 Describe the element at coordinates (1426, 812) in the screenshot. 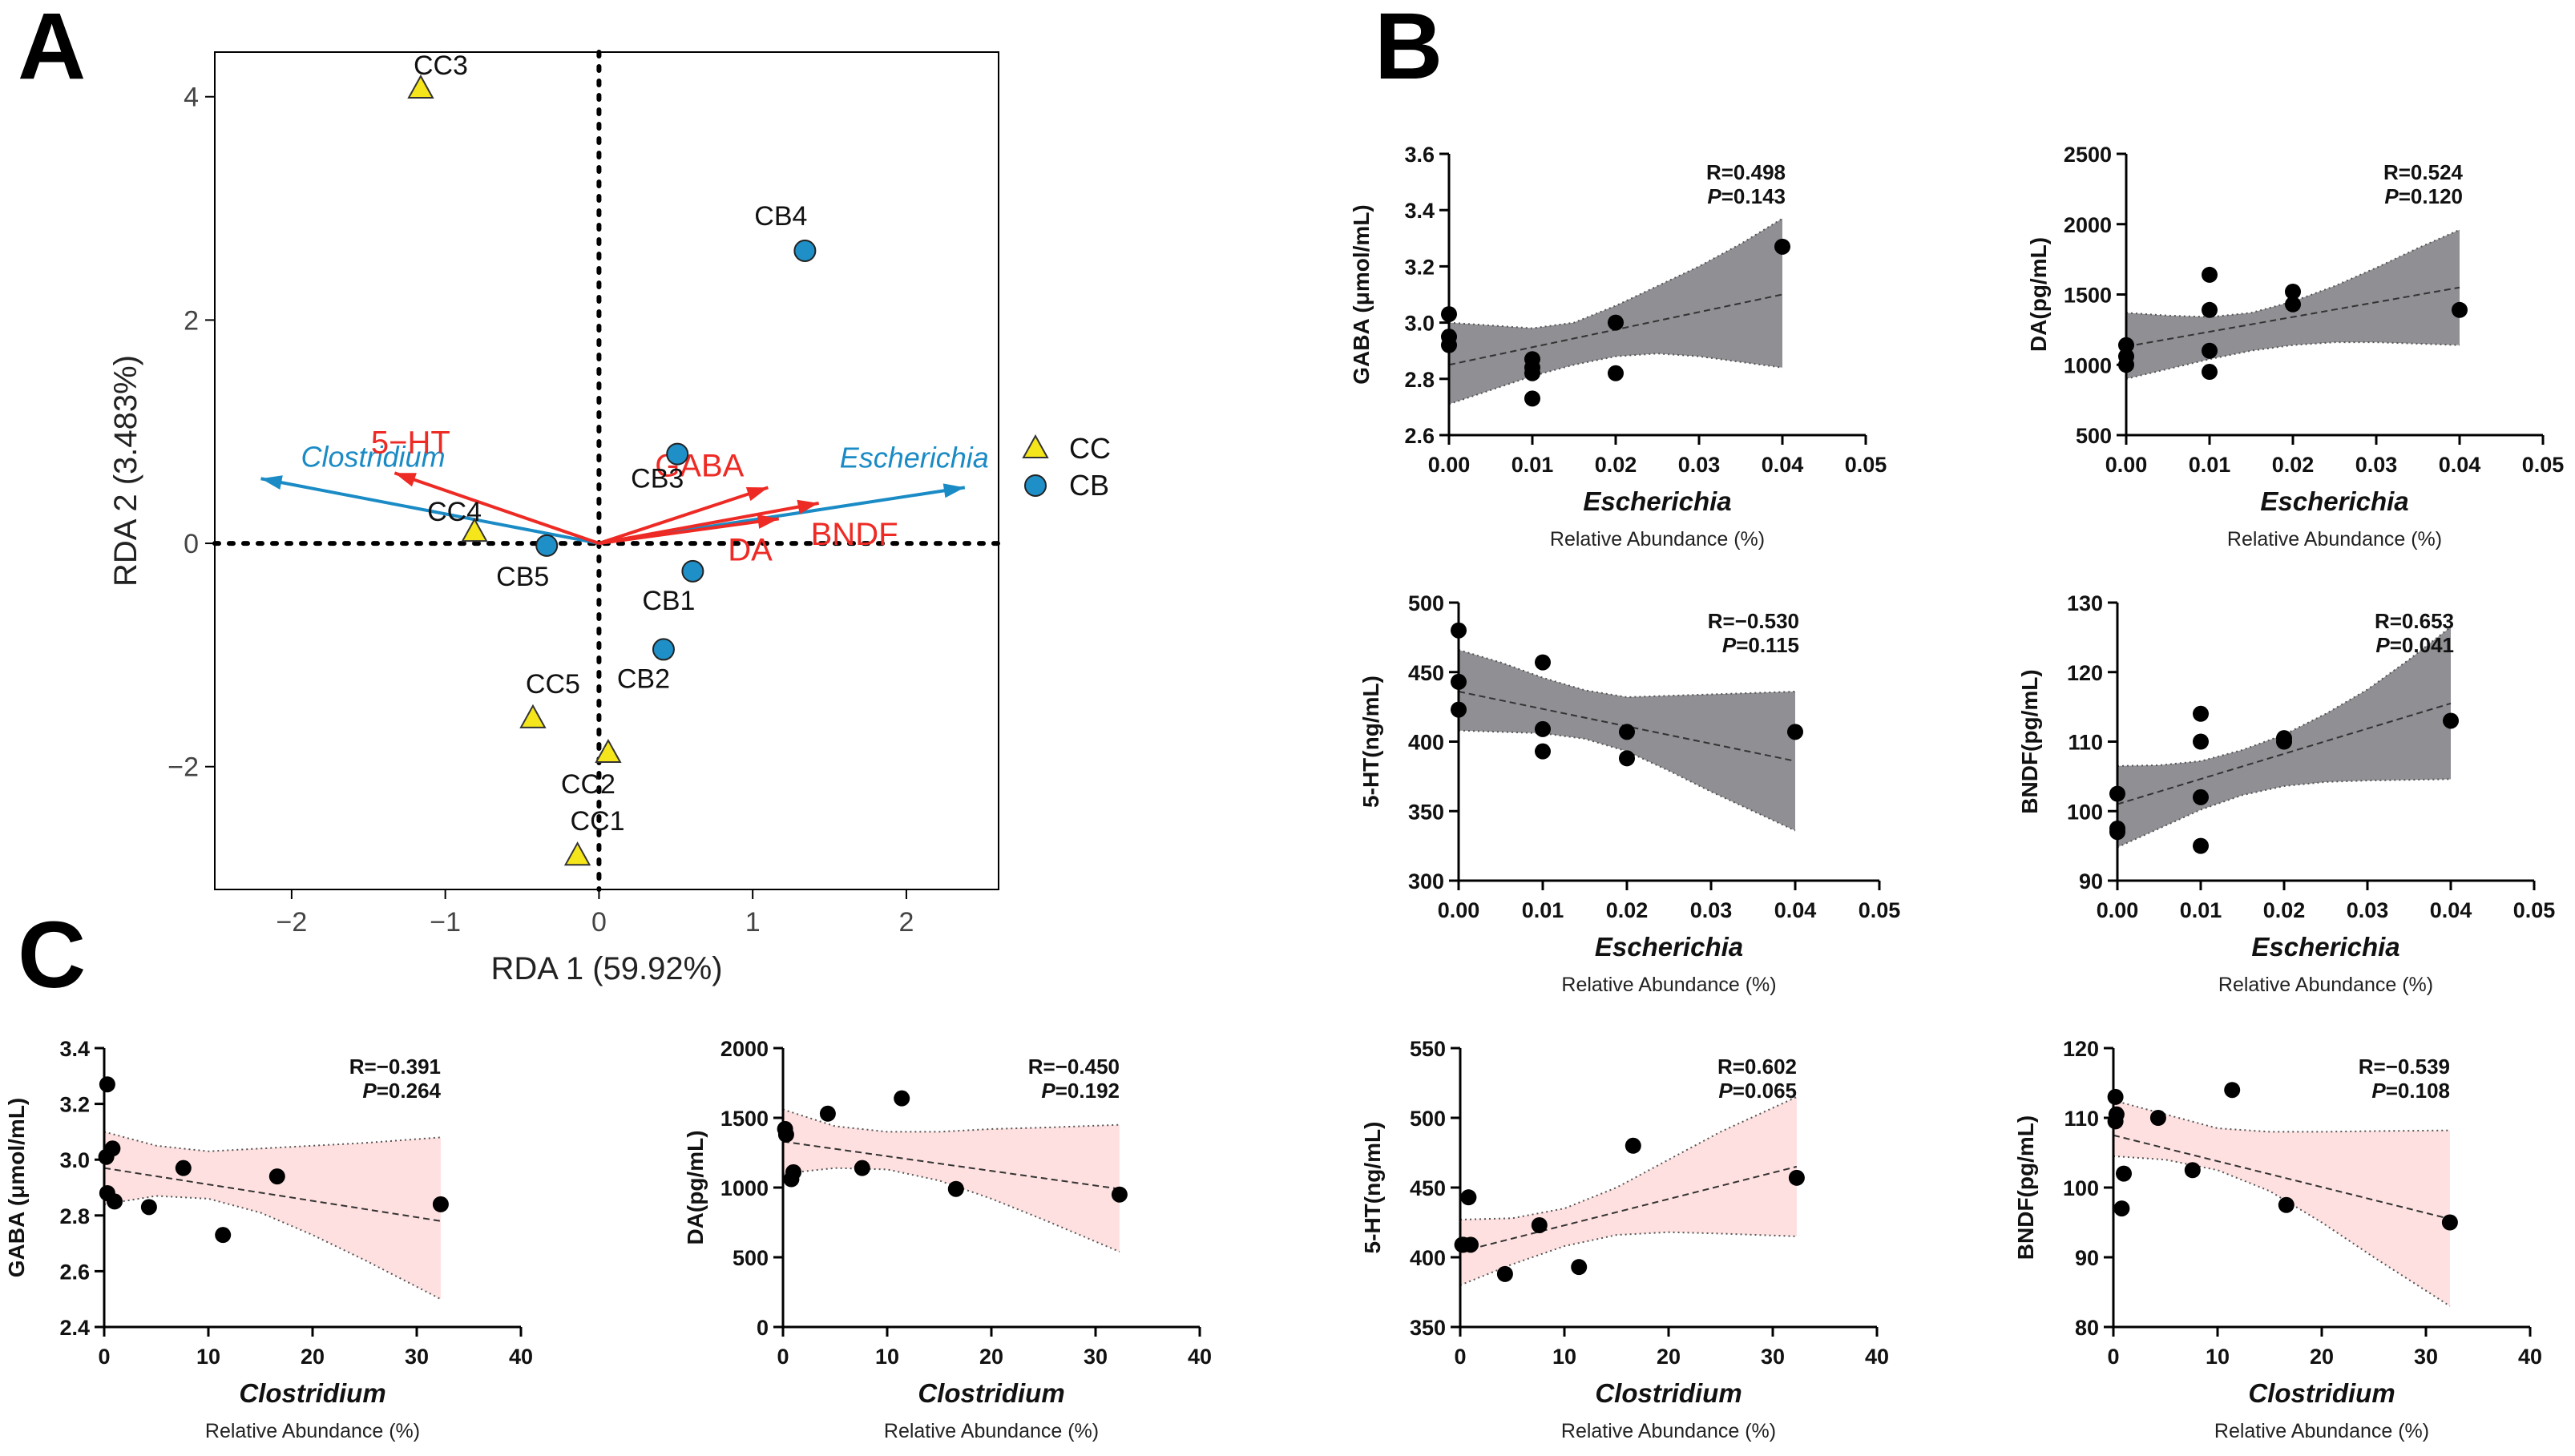

I see `y-tick-label: 350` at that location.